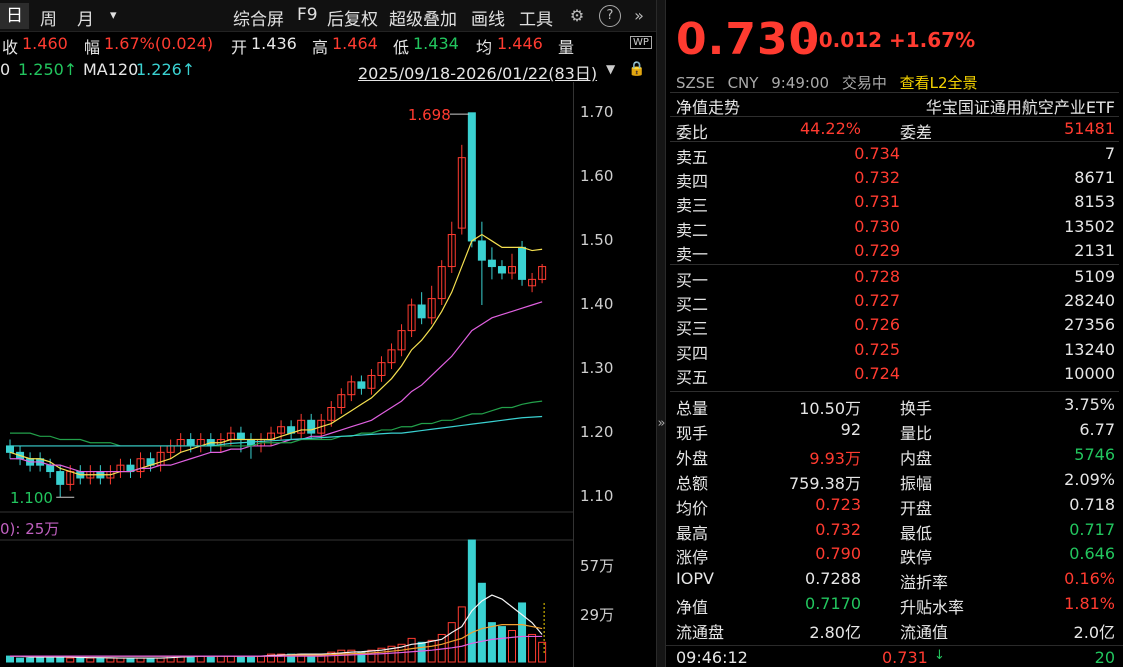 This screenshot has height=667, width=1123. What do you see at coordinates (916, 433) in the screenshot?
I see `stat-label: 量比` at bounding box center [916, 433].